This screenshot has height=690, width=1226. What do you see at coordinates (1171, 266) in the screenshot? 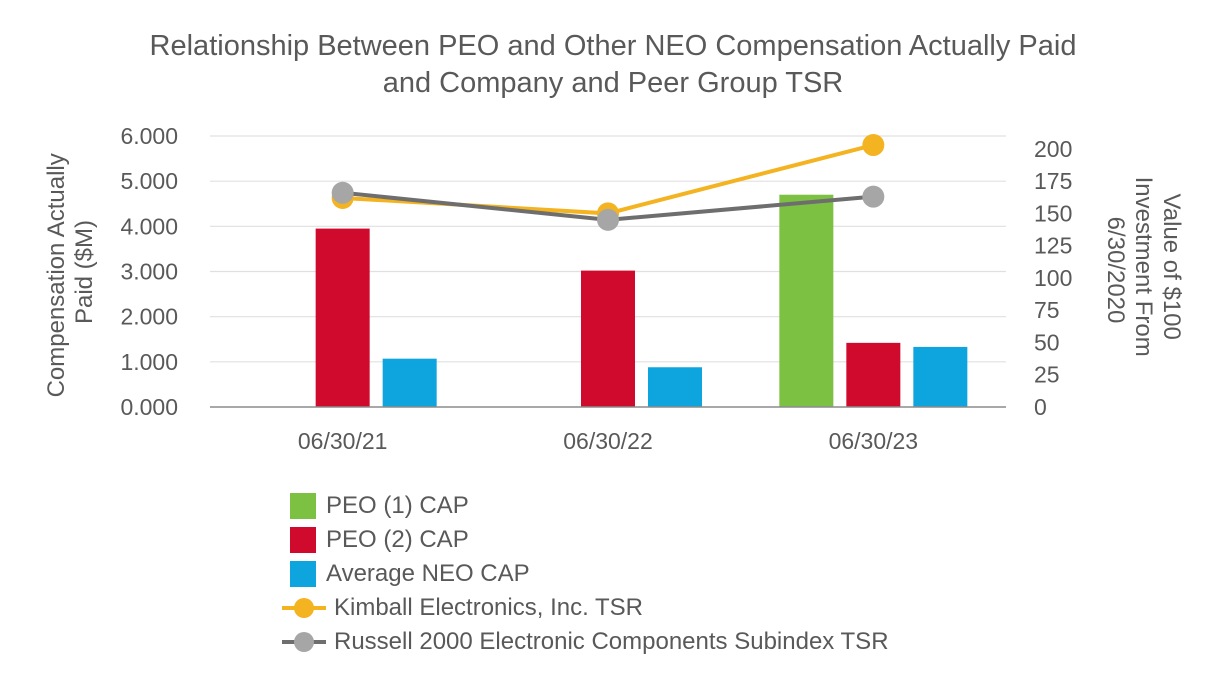
I see `y-right-title-line-1: Value of $100` at bounding box center [1171, 266].